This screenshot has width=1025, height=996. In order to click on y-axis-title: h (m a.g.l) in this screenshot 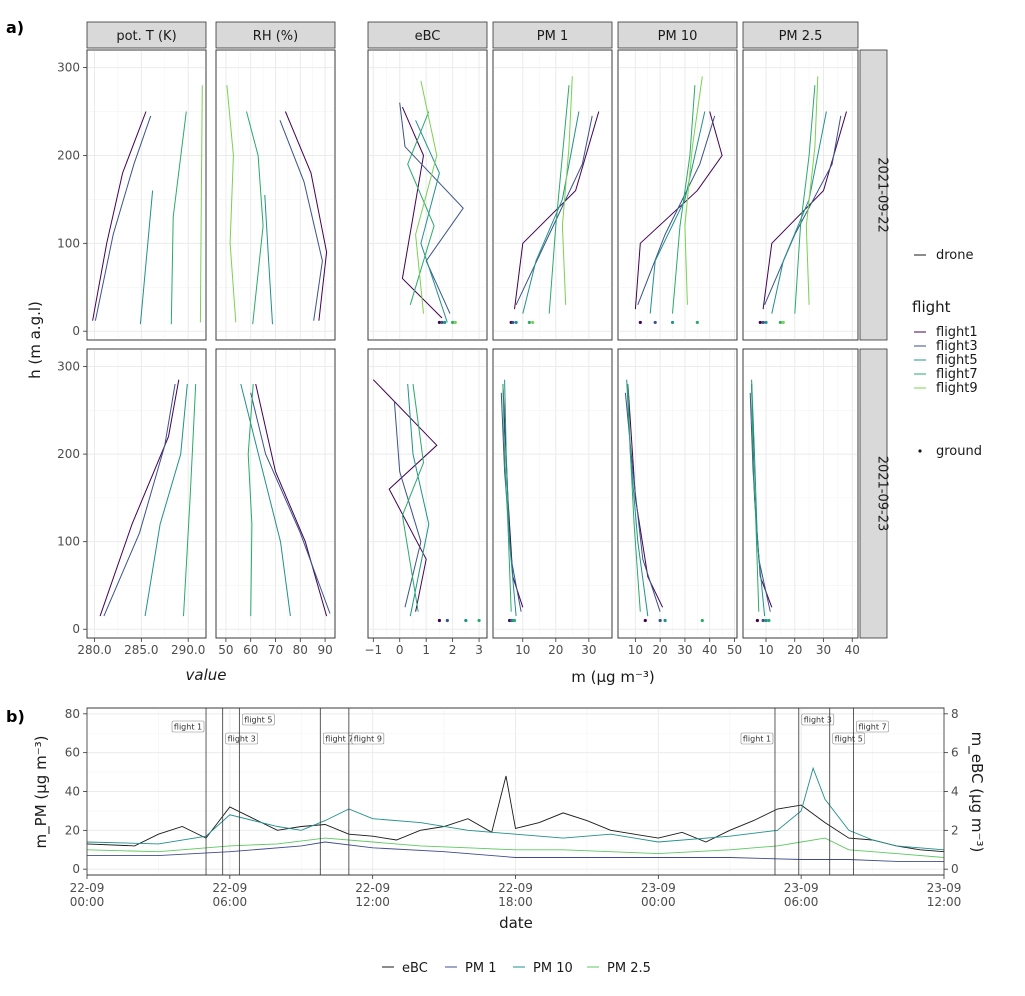, I will do `click(35, 340)`.